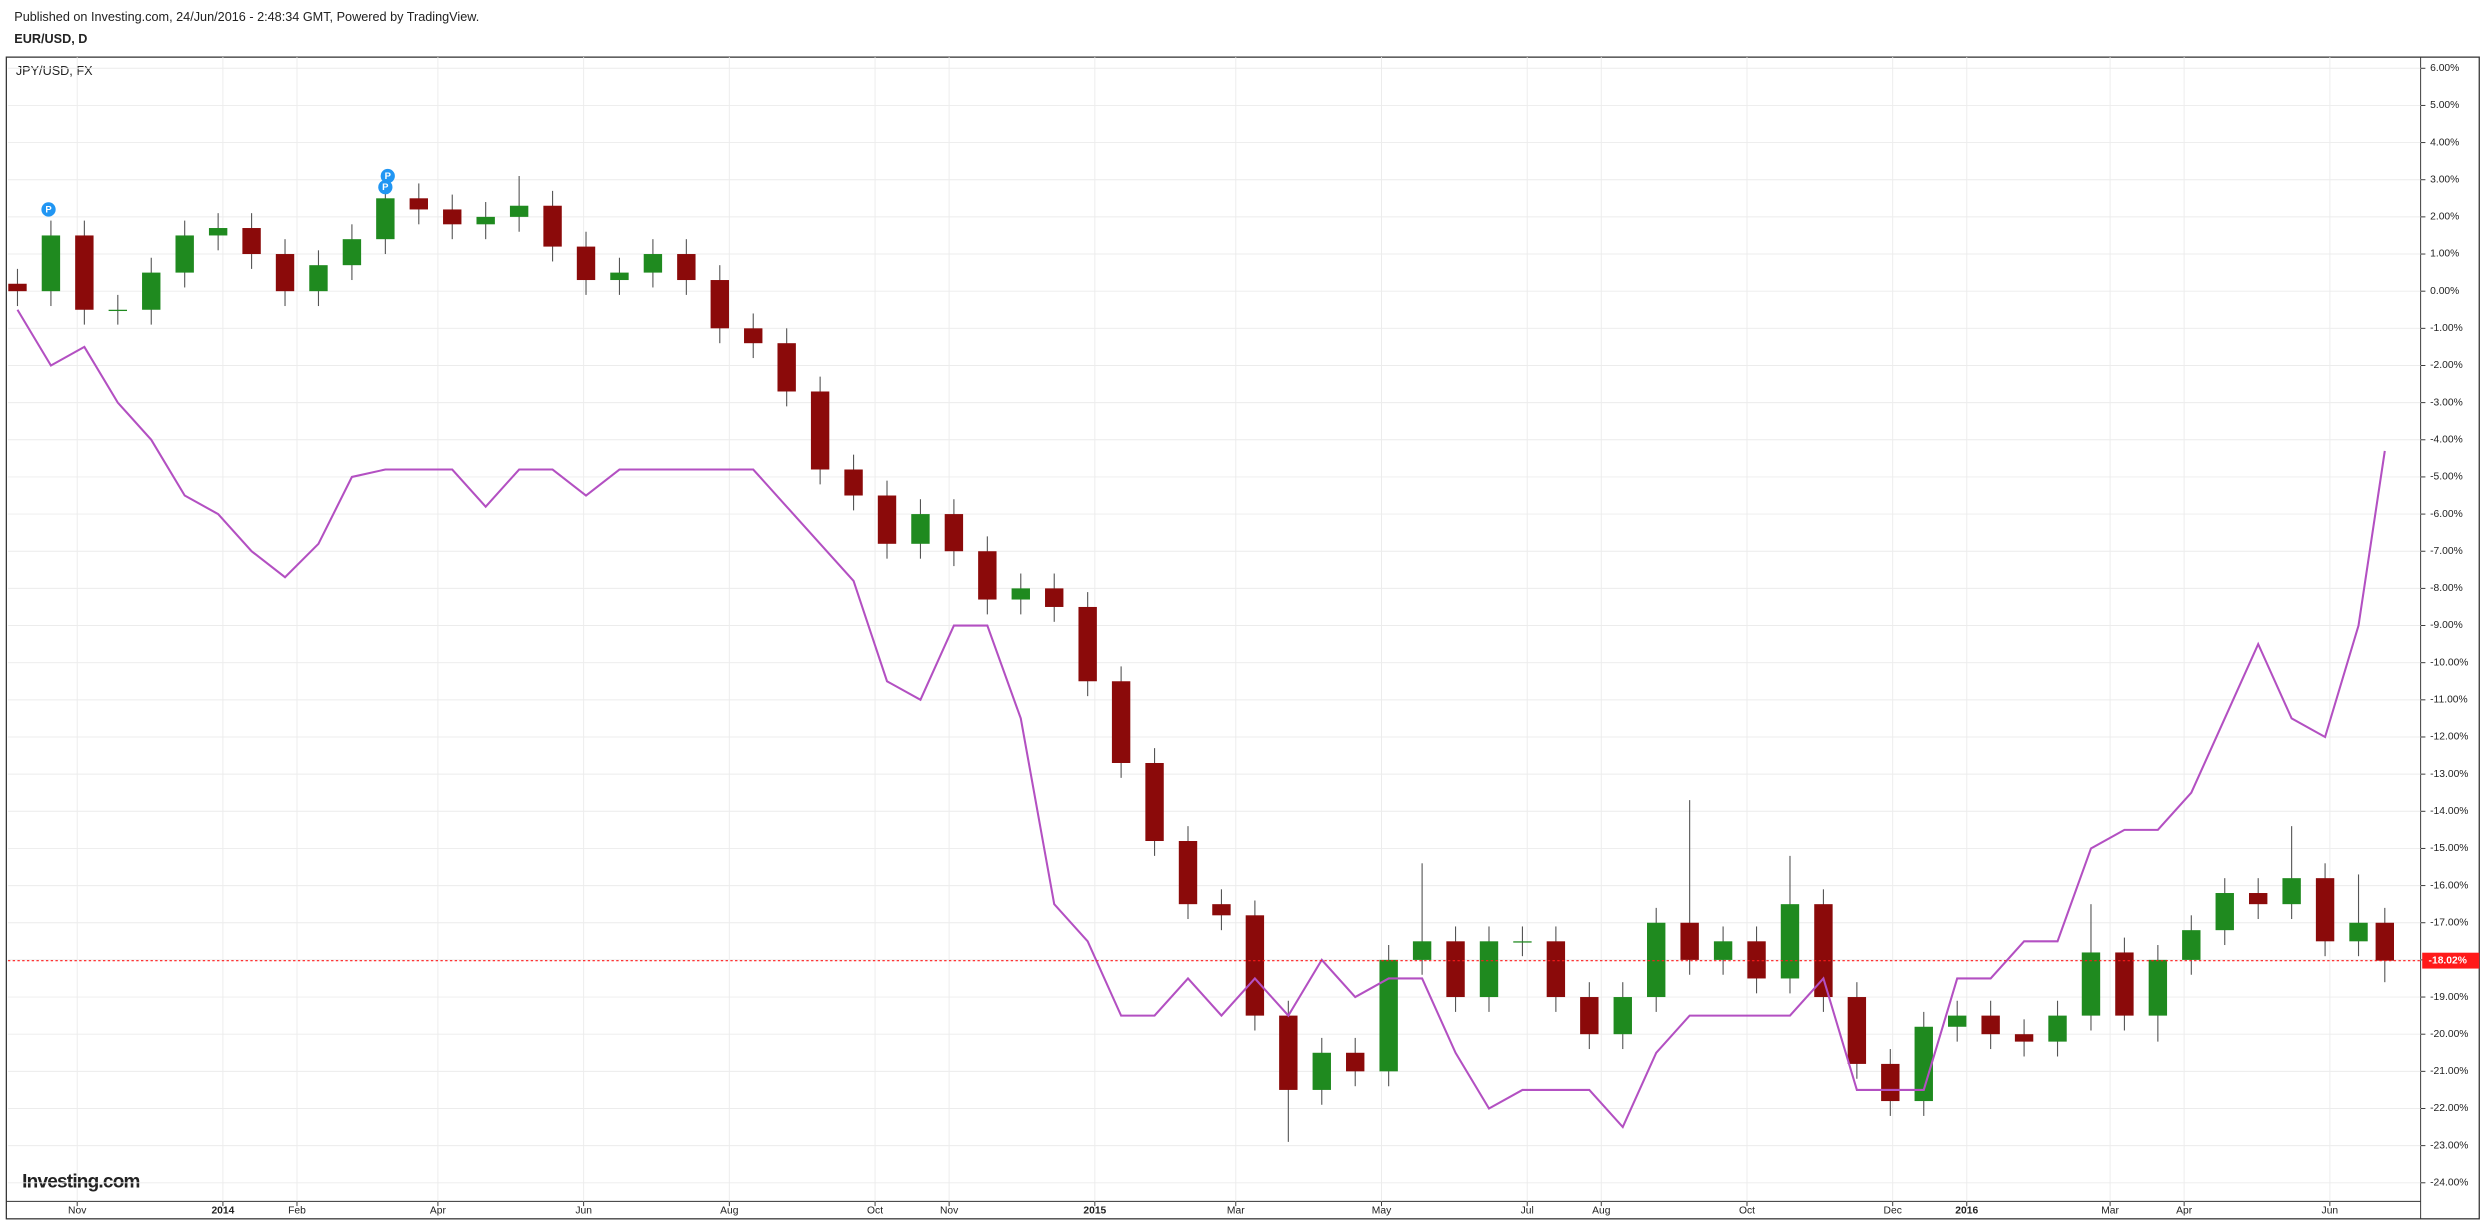 The width and height of the screenshot is (2484, 1222). Describe the element at coordinates (1893, 1211) in the screenshot. I see `x-tick-label: Dec` at that location.